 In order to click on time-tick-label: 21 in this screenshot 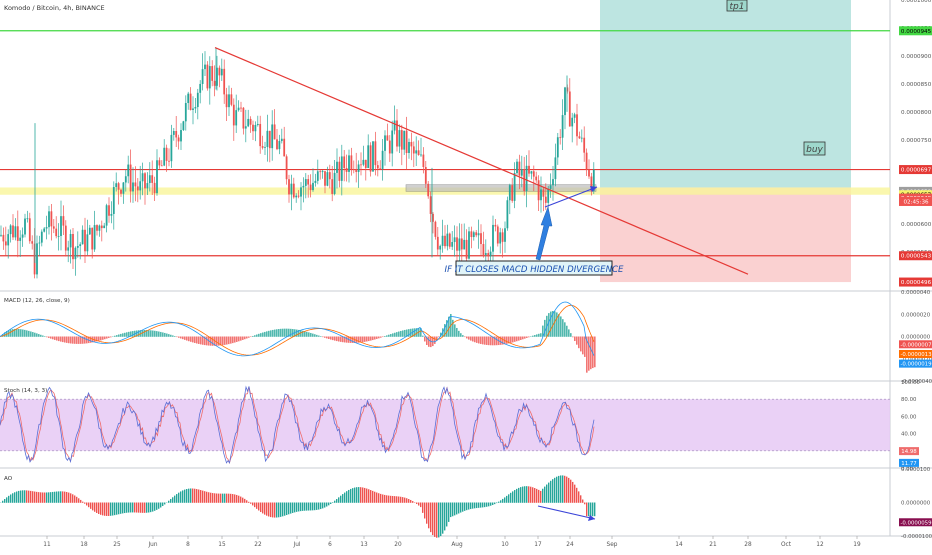, I will do `click(713, 545)`.